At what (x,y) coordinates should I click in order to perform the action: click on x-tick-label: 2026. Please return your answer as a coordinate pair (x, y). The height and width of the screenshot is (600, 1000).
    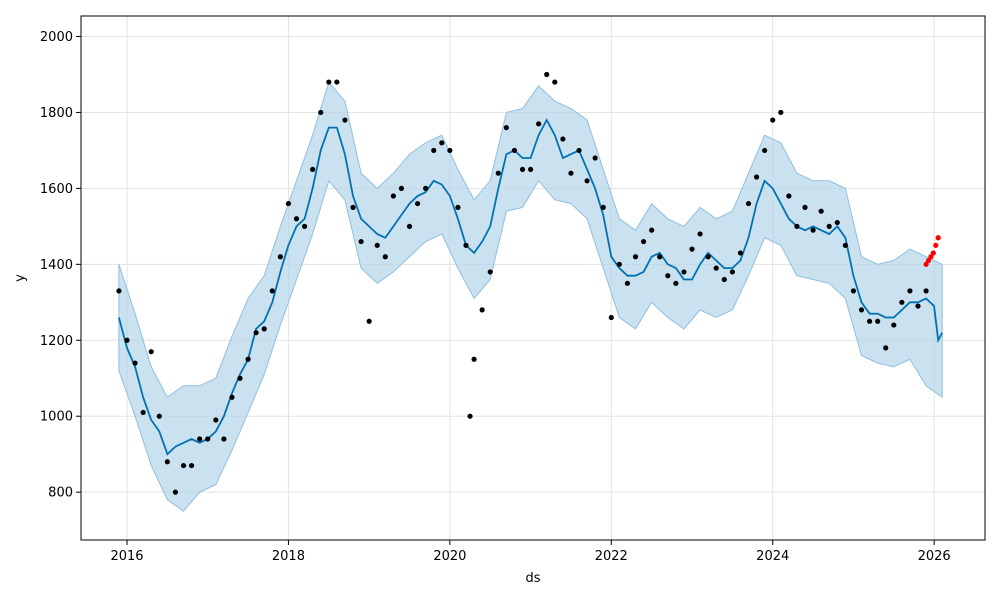
    Looking at the image, I should click on (934, 556).